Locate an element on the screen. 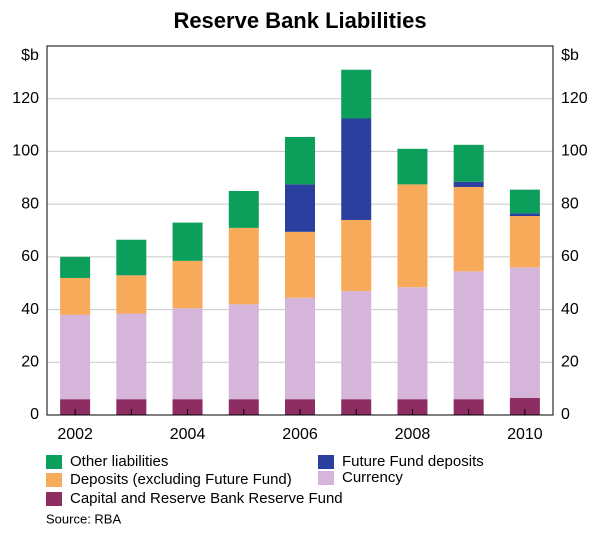  x-tick-label: 2002 is located at coordinates (75, 434).